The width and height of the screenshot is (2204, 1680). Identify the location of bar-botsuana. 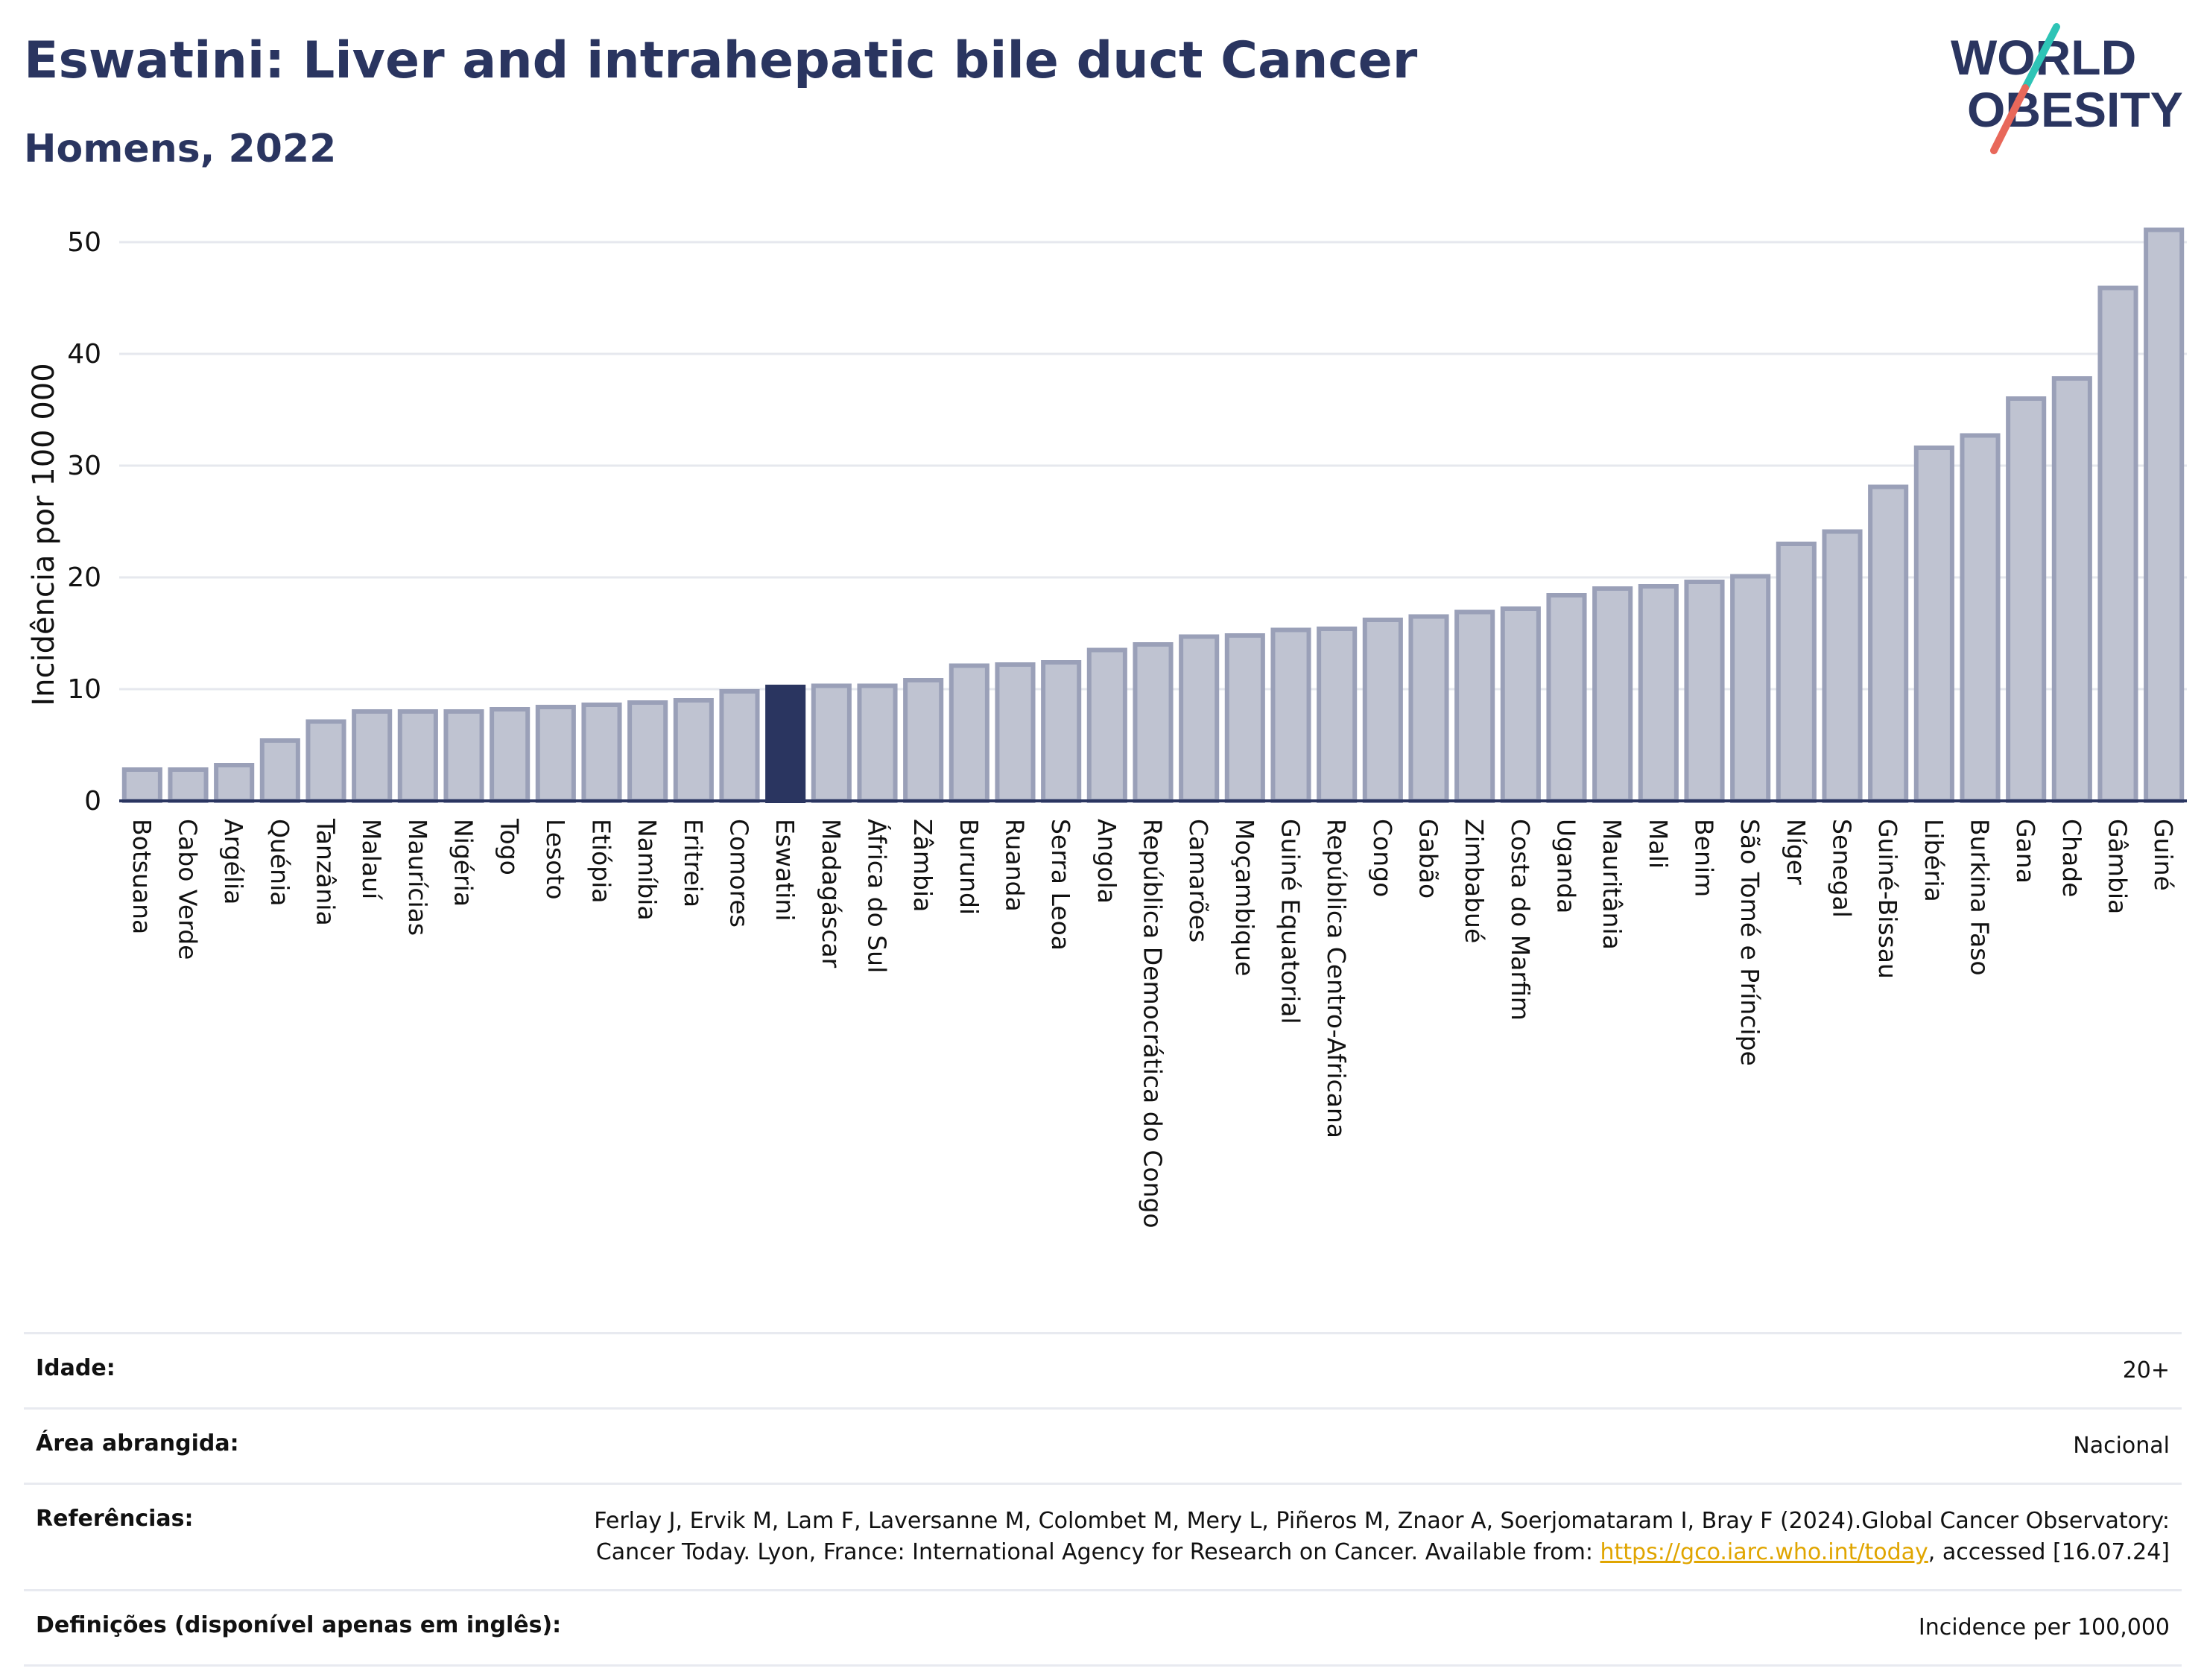
(141, 785).